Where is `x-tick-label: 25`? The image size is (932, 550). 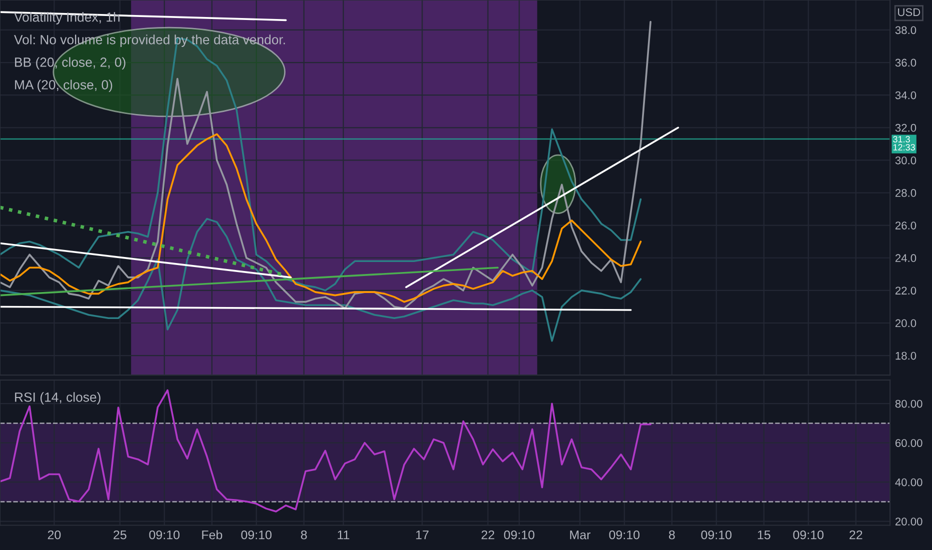 x-tick-label: 25 is located at coordinates (120, 535).